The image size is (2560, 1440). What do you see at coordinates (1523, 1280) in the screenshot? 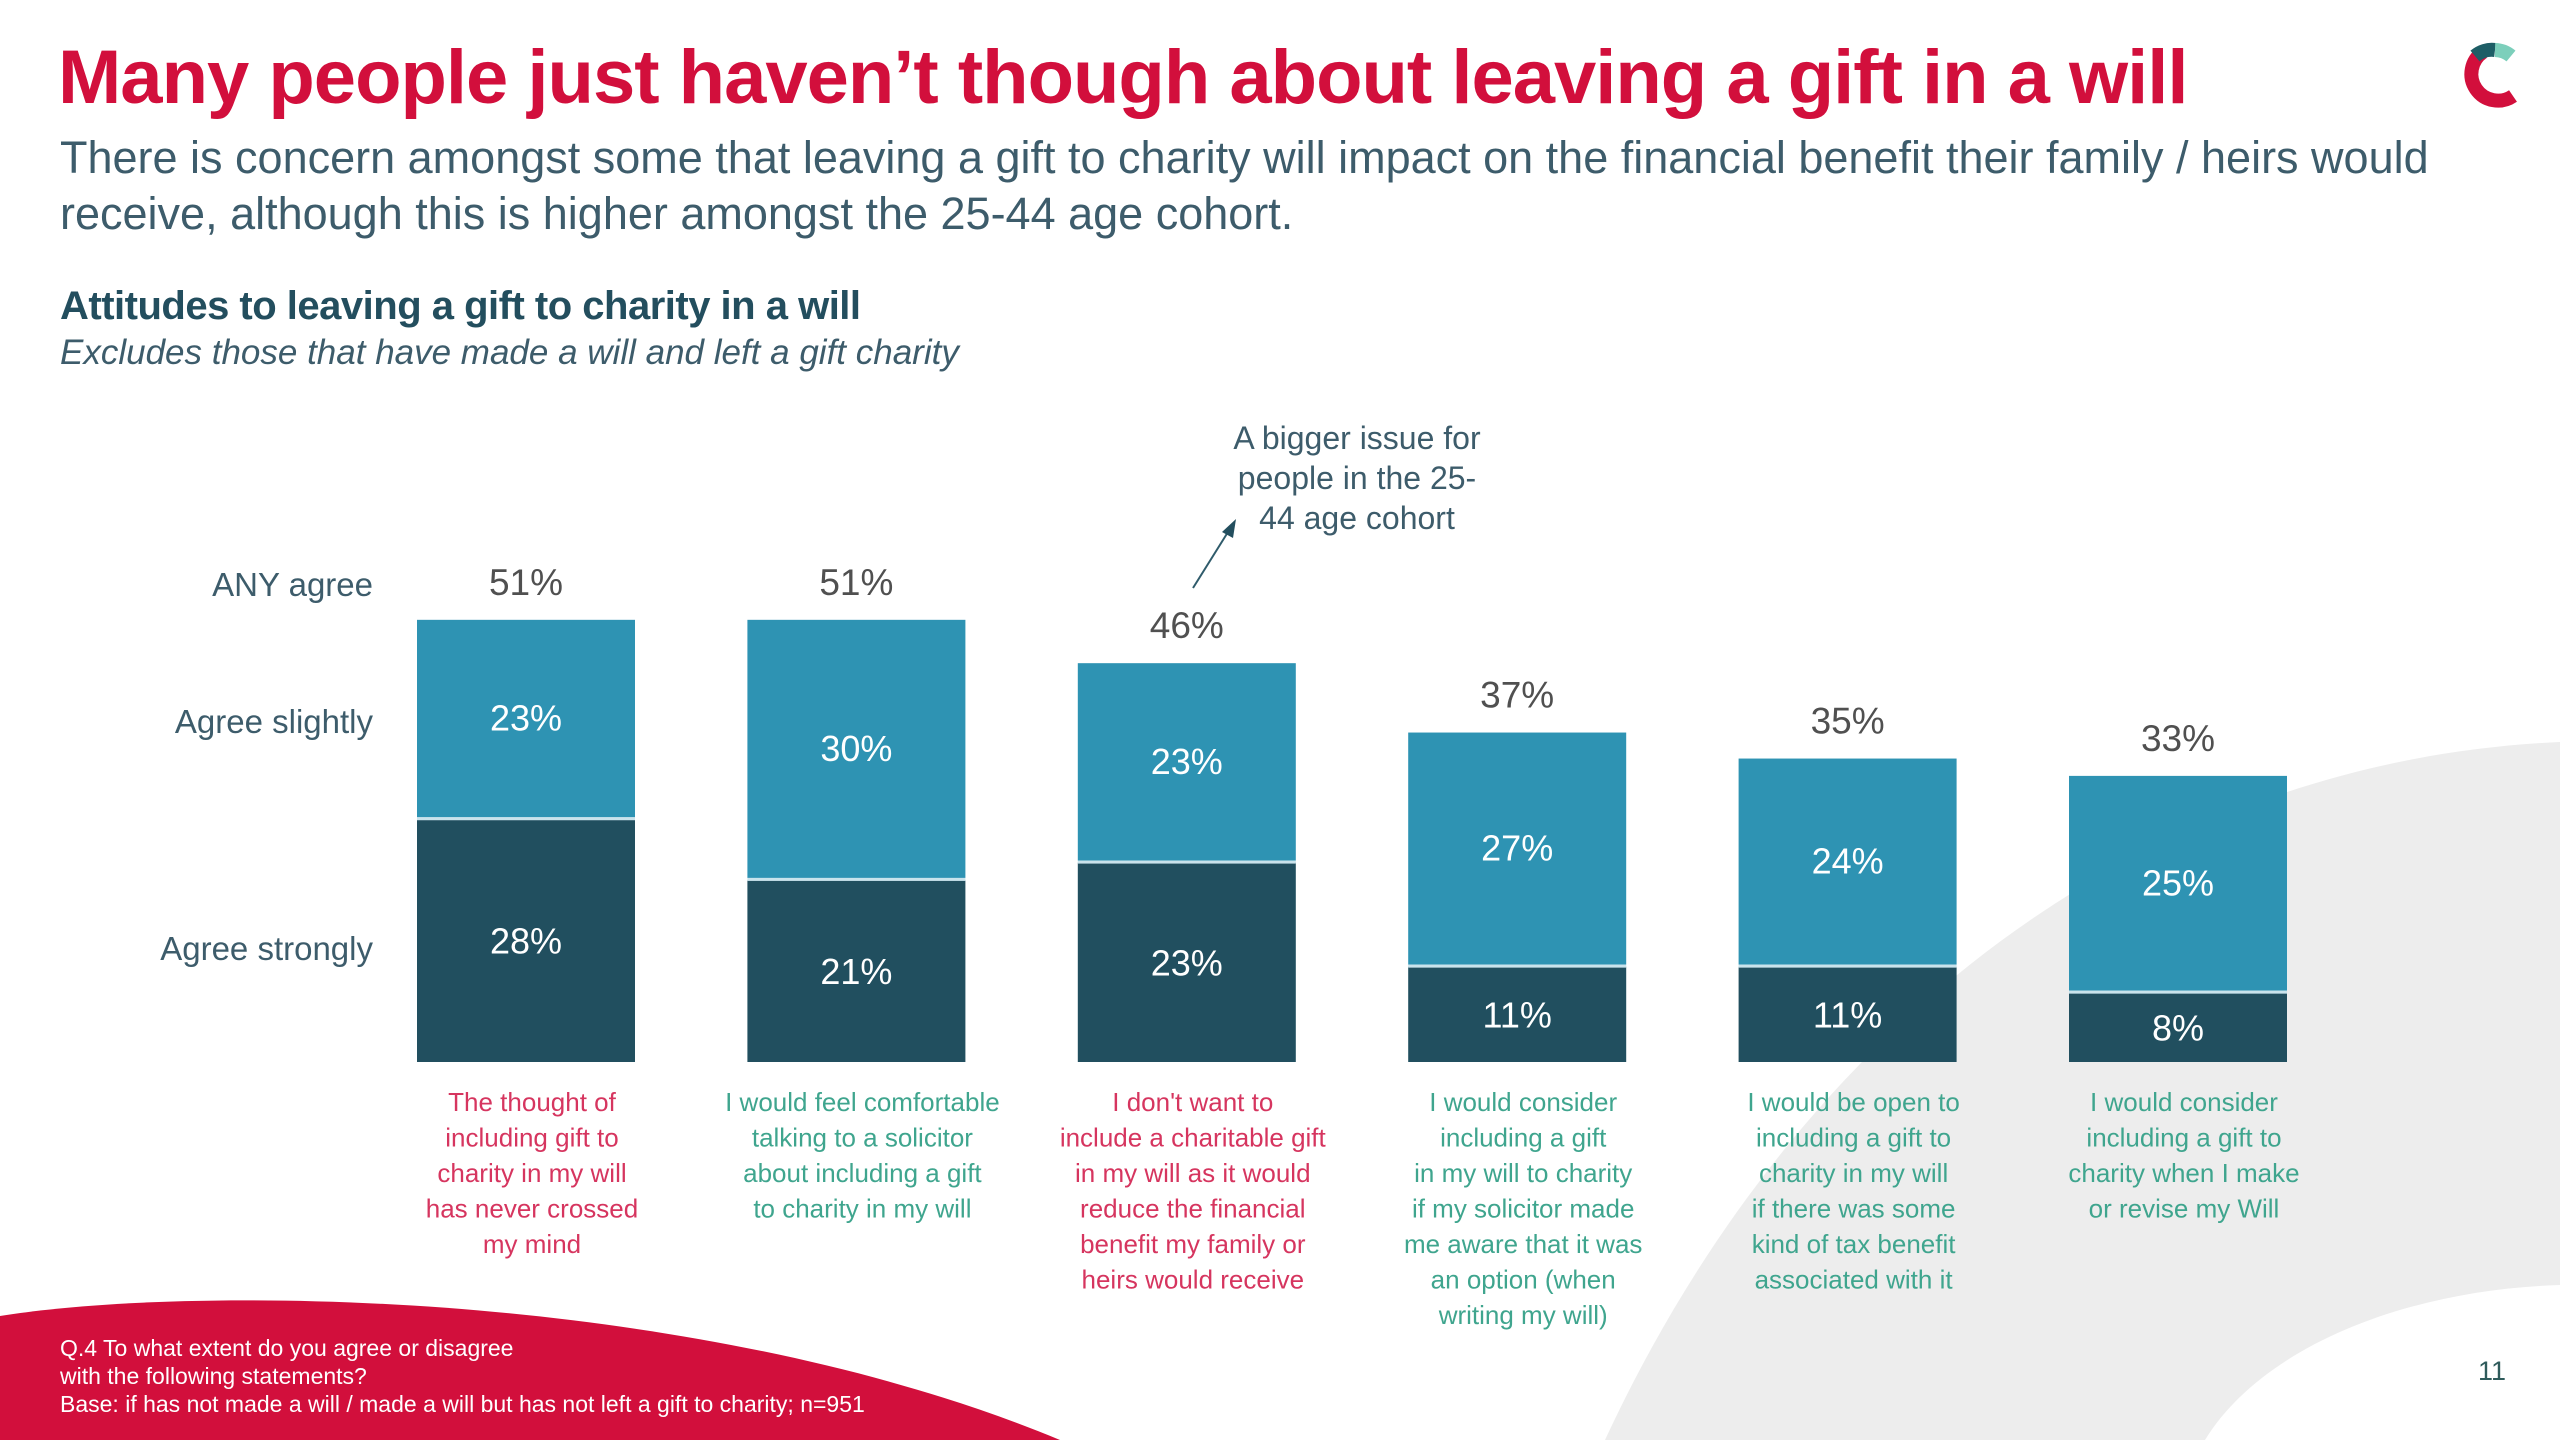
I see `category-label-line: an option (when` at bounding box center [1523, 1280].